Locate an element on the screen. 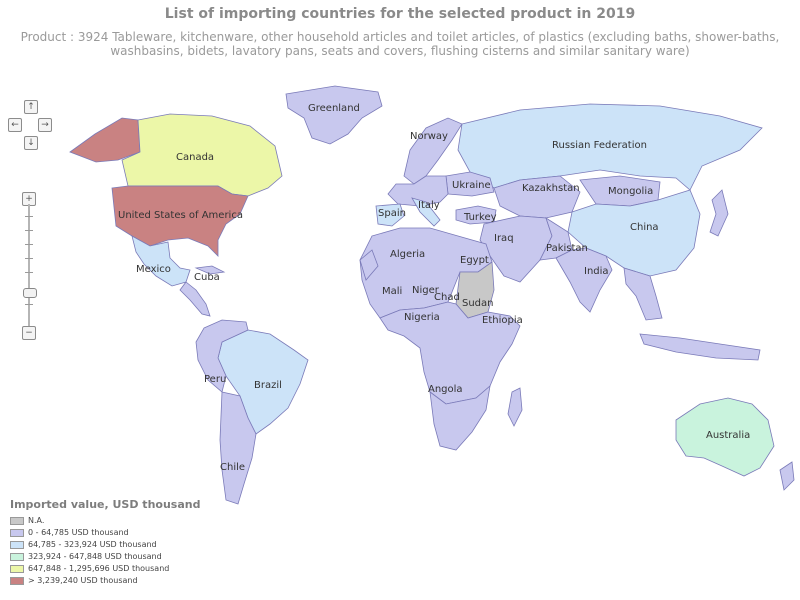  country-brazil is located at coordinates (263, 382).